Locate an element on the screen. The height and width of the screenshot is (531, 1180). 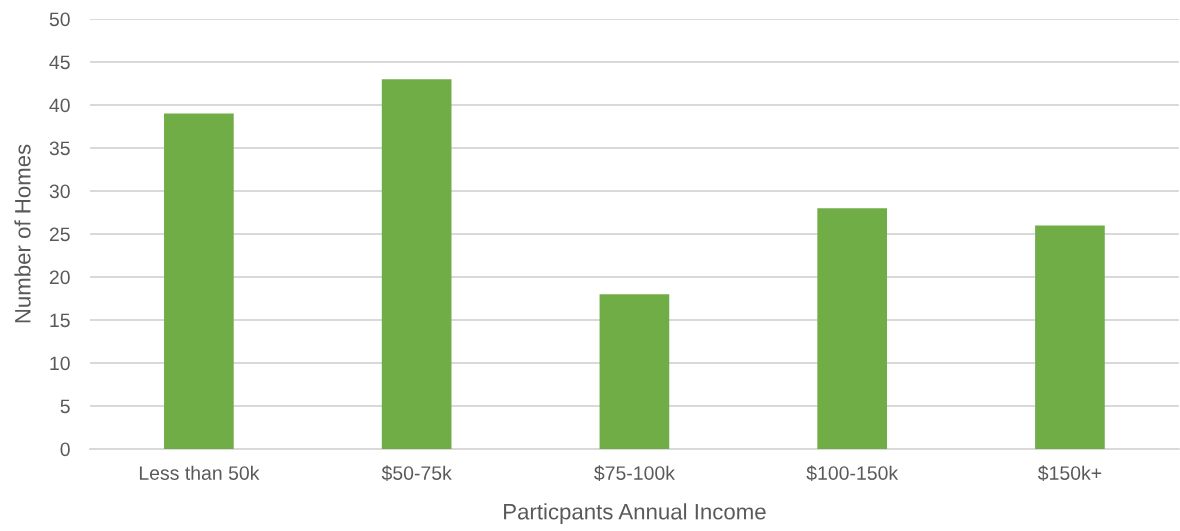
y-tick-label: 10 is located at coordinates (60, 363).